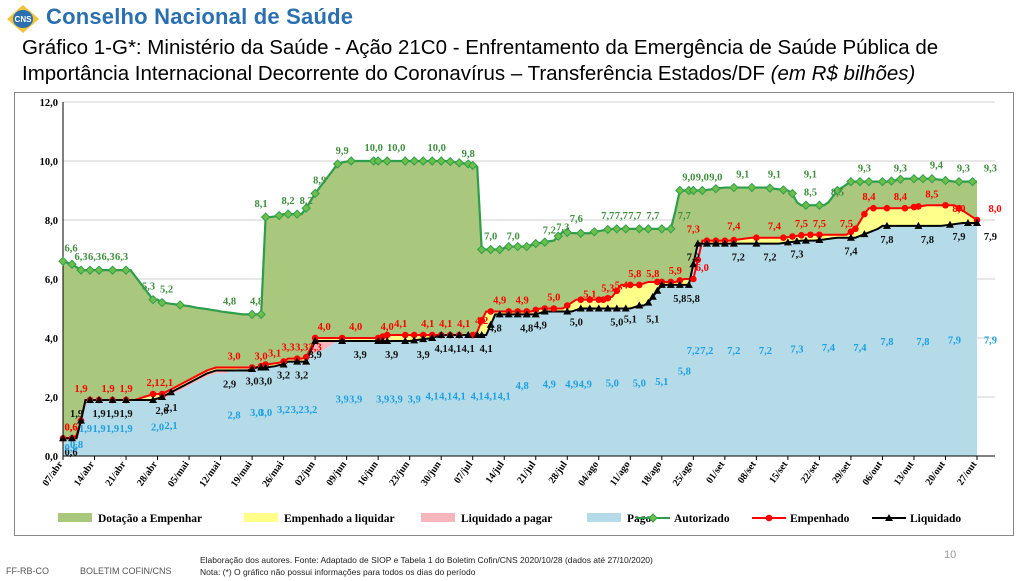 This screenshot has width=1028, height=581. What do you see at coordinates (886, 240) in the screenshot?
I see `data-label-liquidado: 7,8` at bounding box center [886, 240].